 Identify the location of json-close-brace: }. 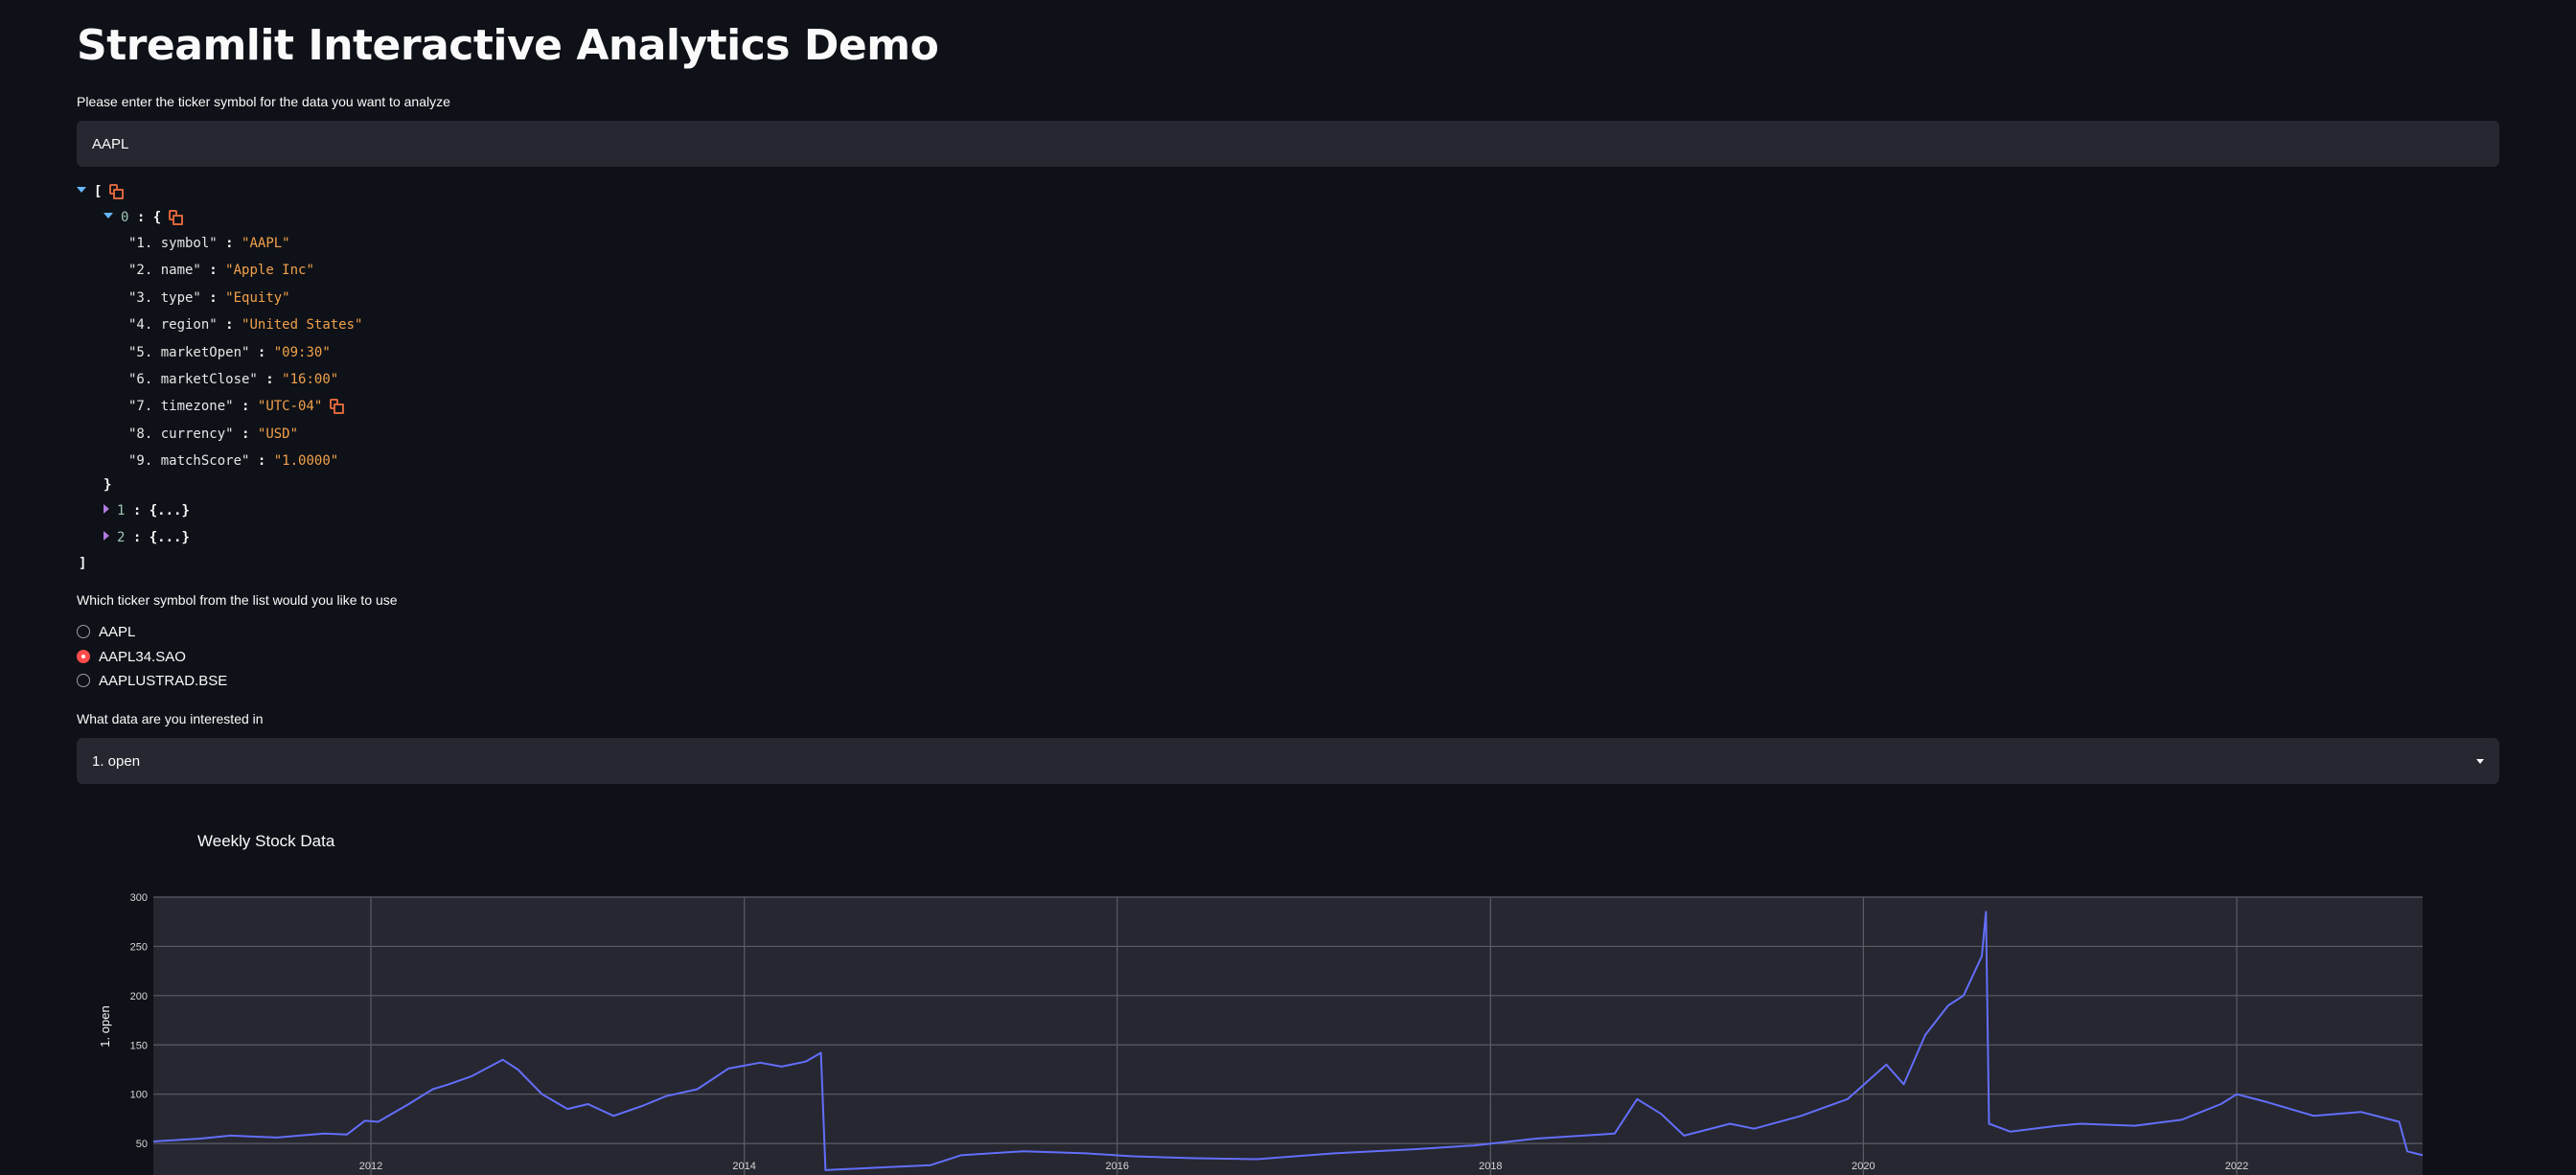
(108, 485).